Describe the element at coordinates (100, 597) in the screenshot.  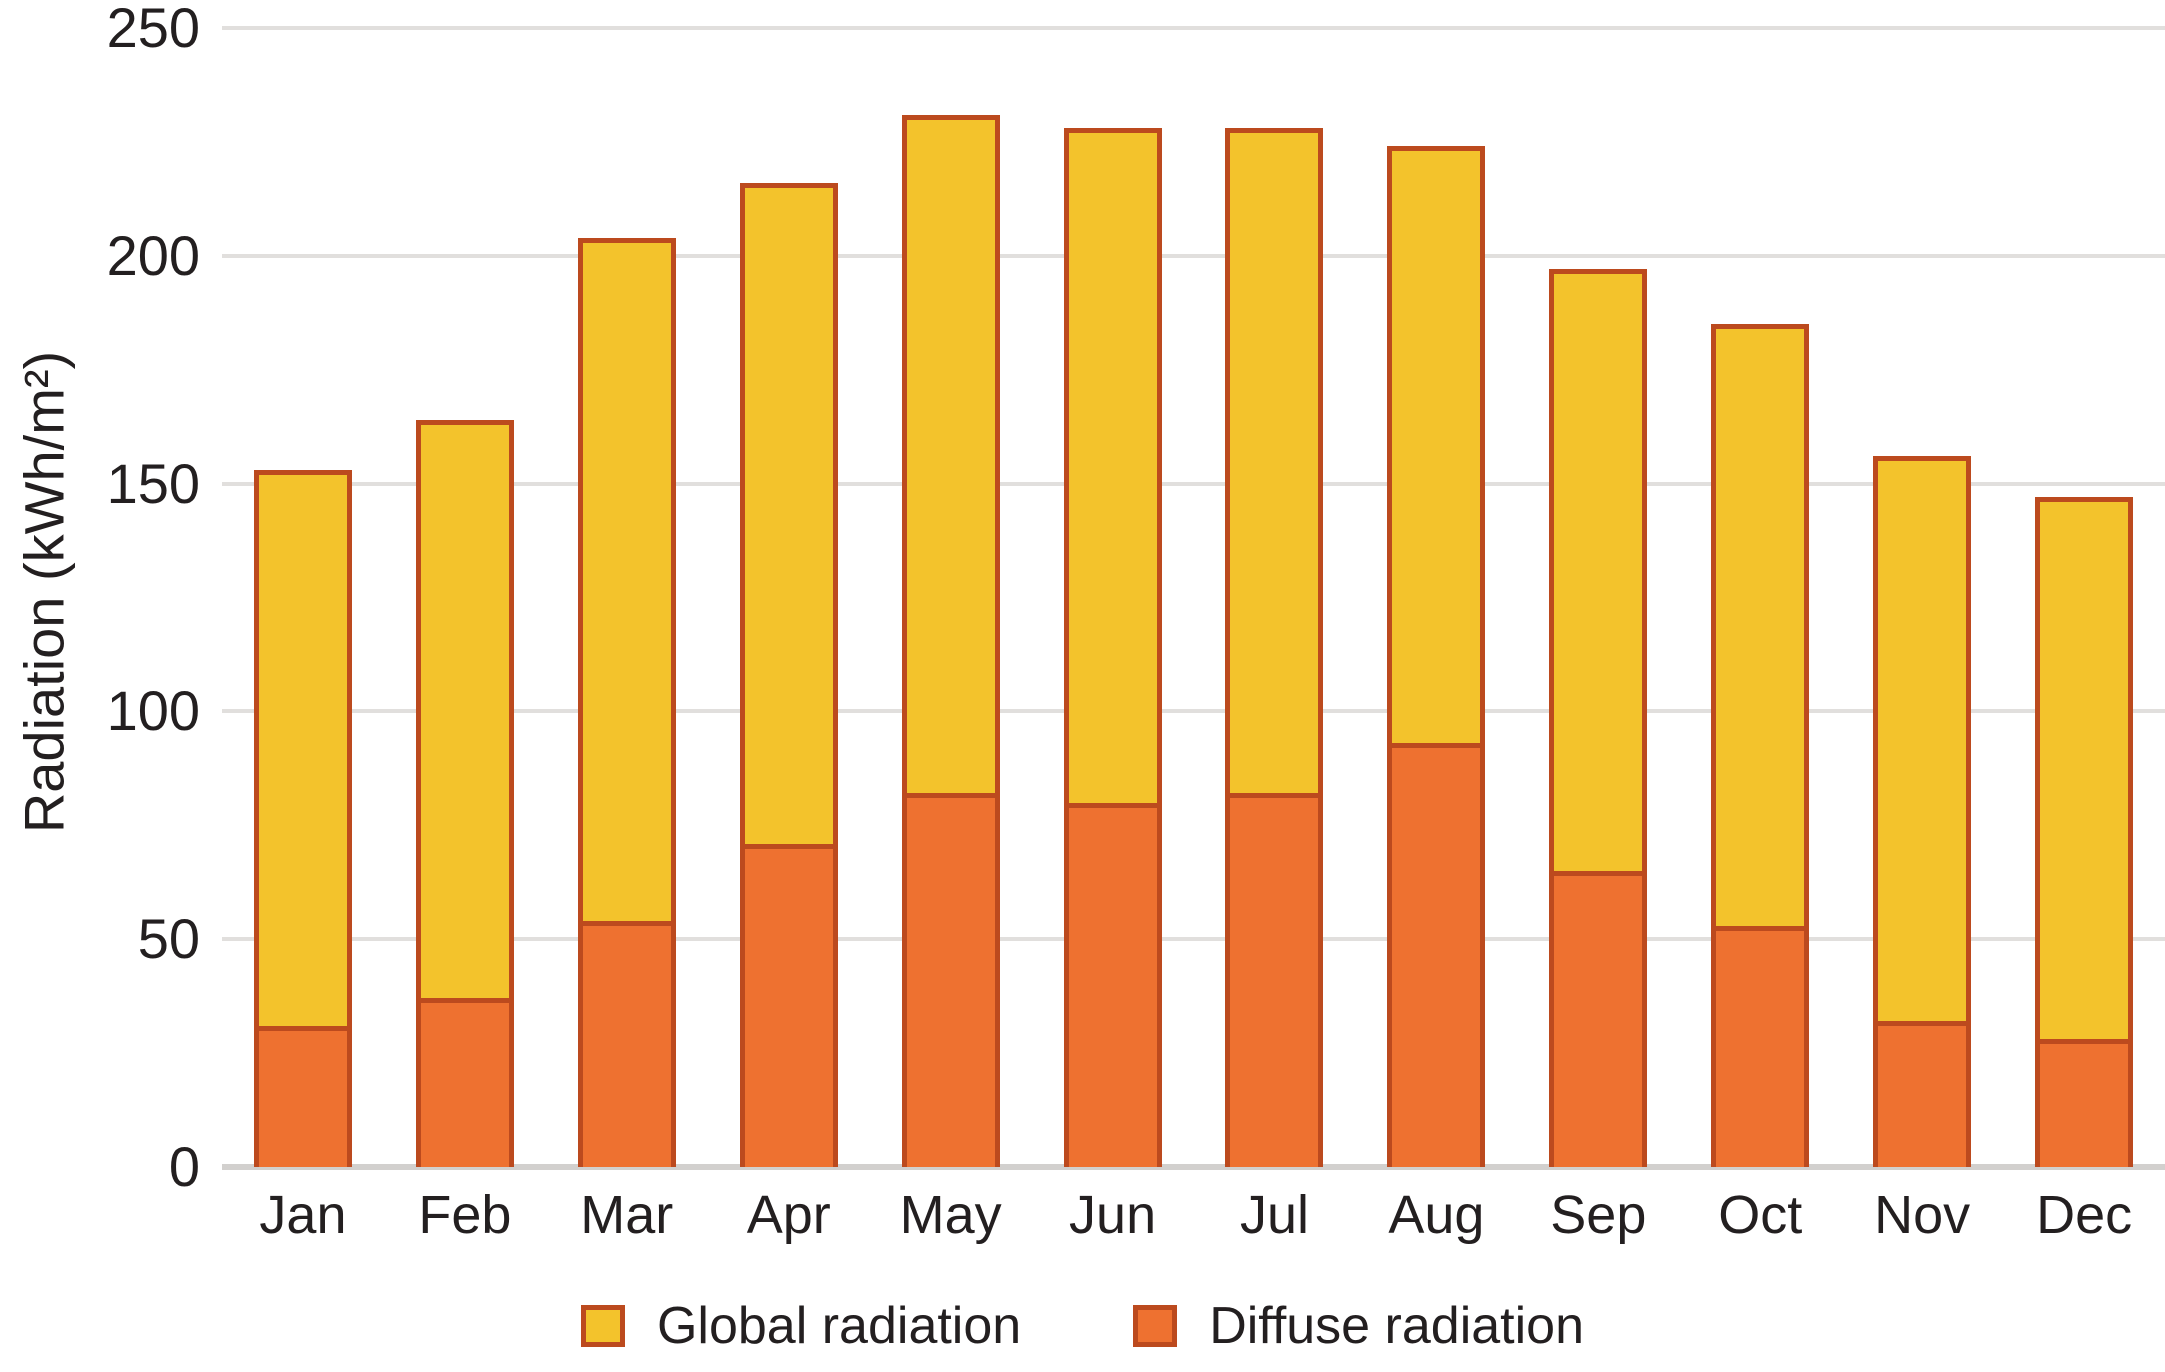
I see `y-axis-ticks: 0 50 100 150 200 250` at that location.